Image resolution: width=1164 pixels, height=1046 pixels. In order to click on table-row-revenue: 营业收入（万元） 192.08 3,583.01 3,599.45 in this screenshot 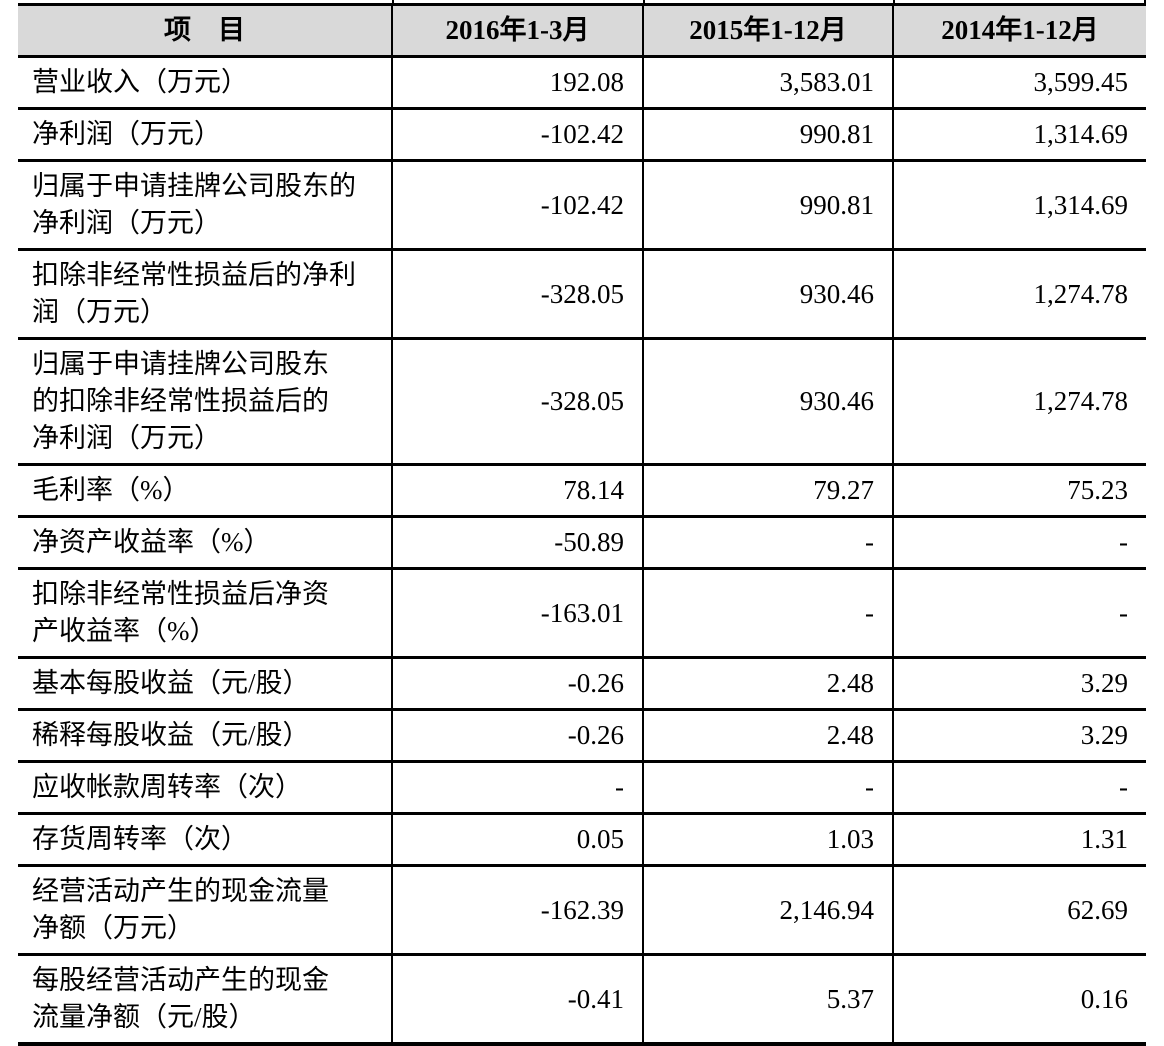, I will do `click(582, 83)`.